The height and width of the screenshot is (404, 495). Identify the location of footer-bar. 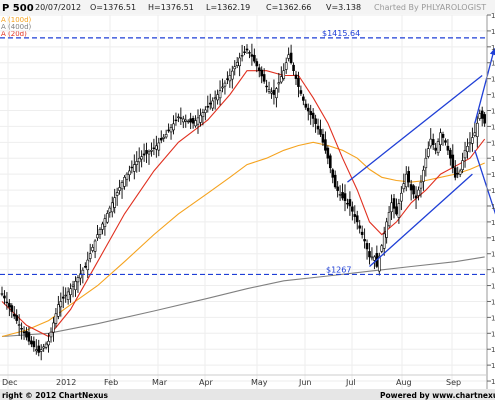
(247, 394).